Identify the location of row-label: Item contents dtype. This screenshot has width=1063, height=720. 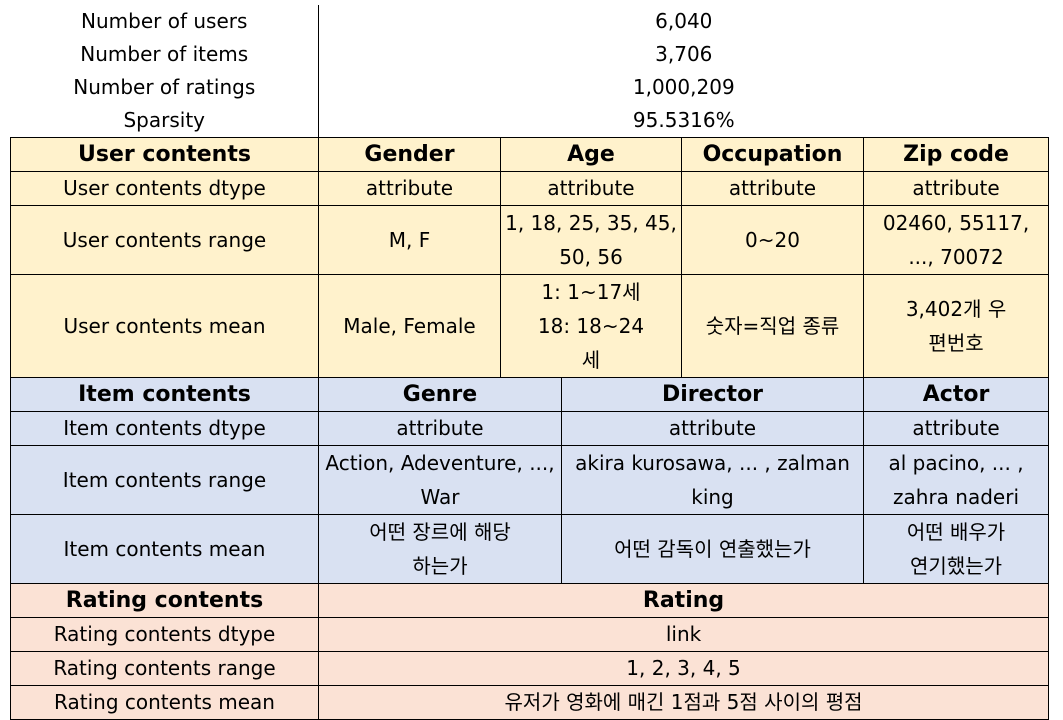
(164, 428).